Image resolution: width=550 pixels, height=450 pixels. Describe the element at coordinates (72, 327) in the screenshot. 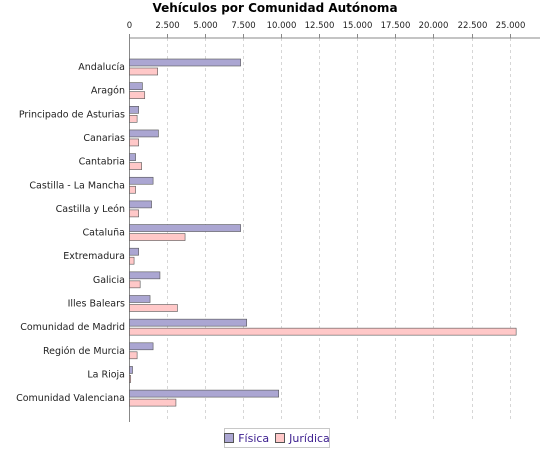

I see `category-label: Comunidad de Madrid` at that location.